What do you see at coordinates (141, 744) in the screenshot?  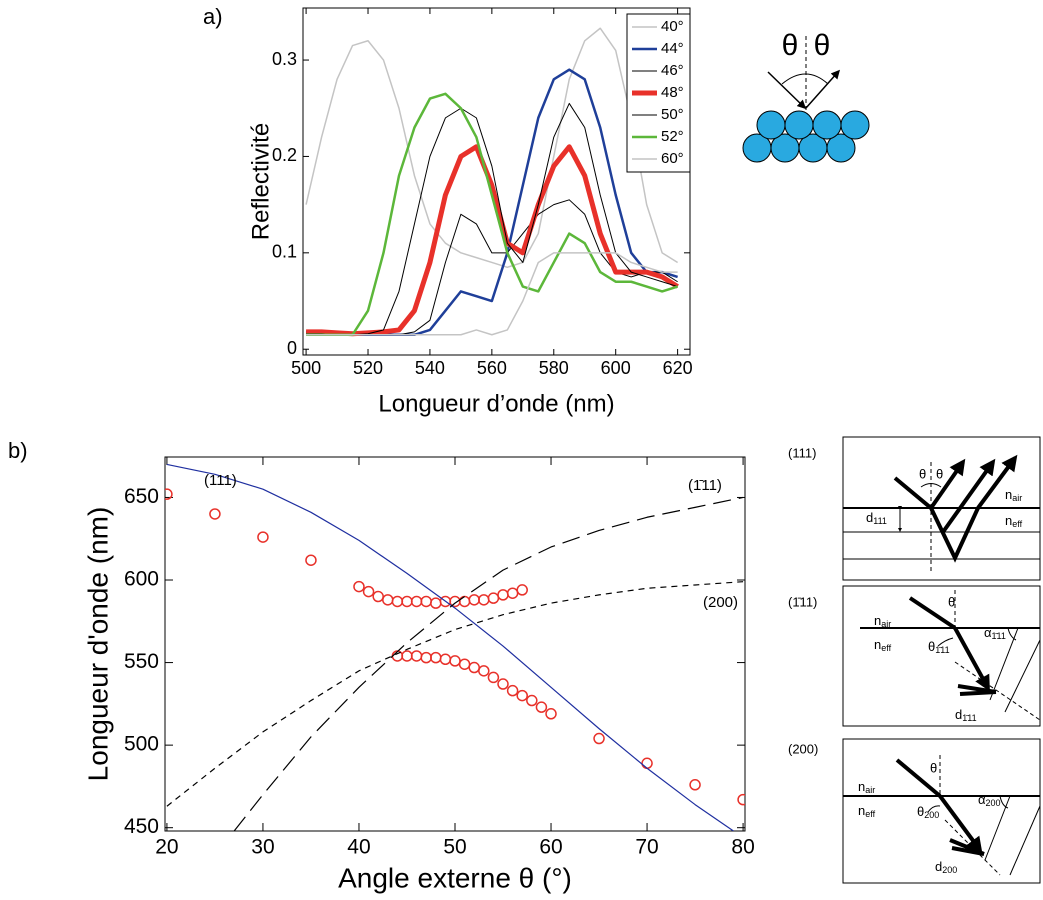 I see `y-tick-label: 500` at bounding box center [141, 744].